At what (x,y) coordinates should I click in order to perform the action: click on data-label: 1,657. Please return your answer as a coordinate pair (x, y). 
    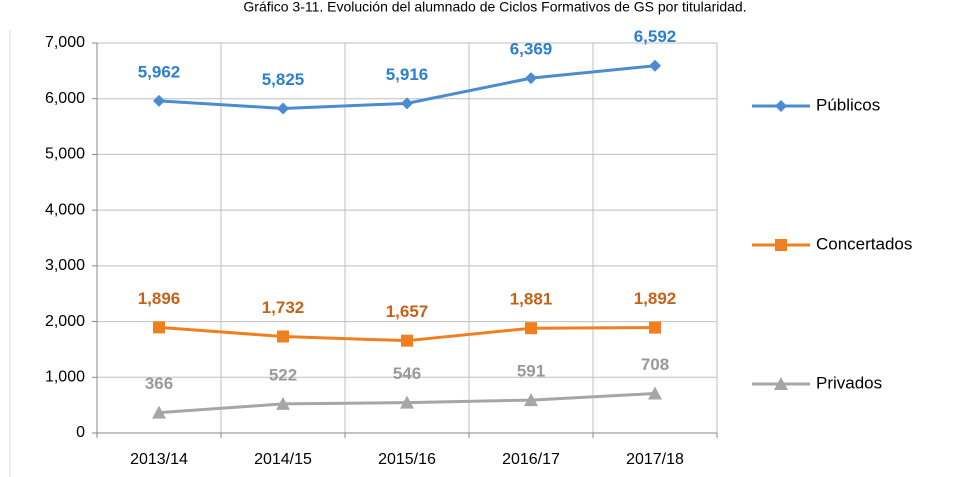
    Looking at the image, I should click on (407, 311).